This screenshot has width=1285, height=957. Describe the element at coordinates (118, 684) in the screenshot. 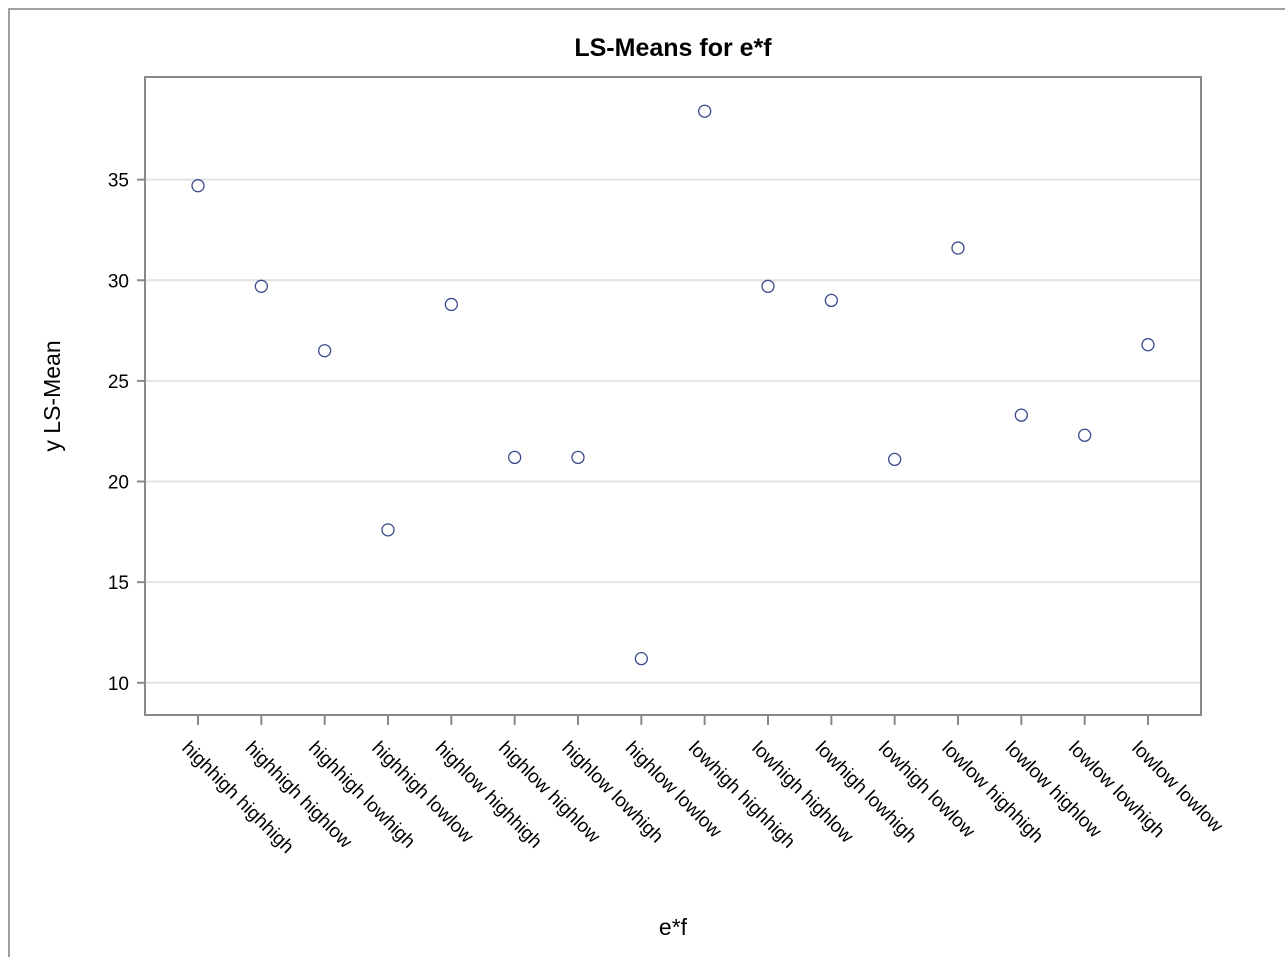

I see `y-tick-label: 10` at that location.